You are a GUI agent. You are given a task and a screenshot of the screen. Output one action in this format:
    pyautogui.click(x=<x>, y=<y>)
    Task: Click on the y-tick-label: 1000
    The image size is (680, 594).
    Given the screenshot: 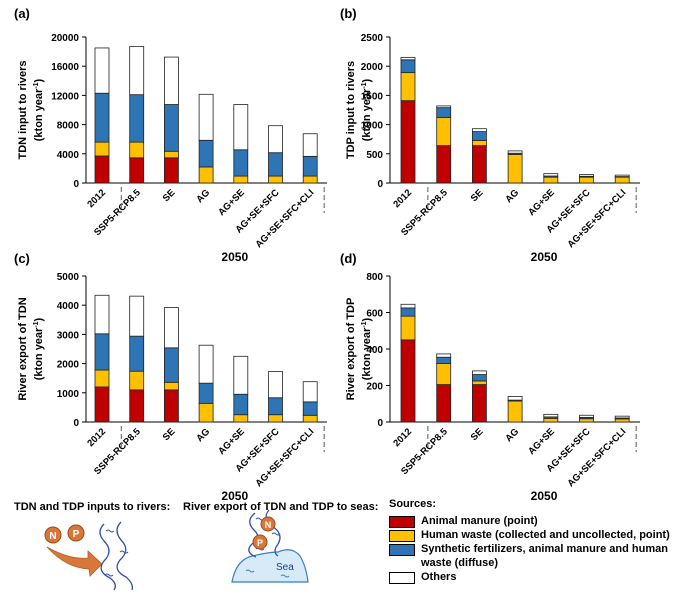 What is the action you would take?
    pyautogui.click(x=372, y=126)
    